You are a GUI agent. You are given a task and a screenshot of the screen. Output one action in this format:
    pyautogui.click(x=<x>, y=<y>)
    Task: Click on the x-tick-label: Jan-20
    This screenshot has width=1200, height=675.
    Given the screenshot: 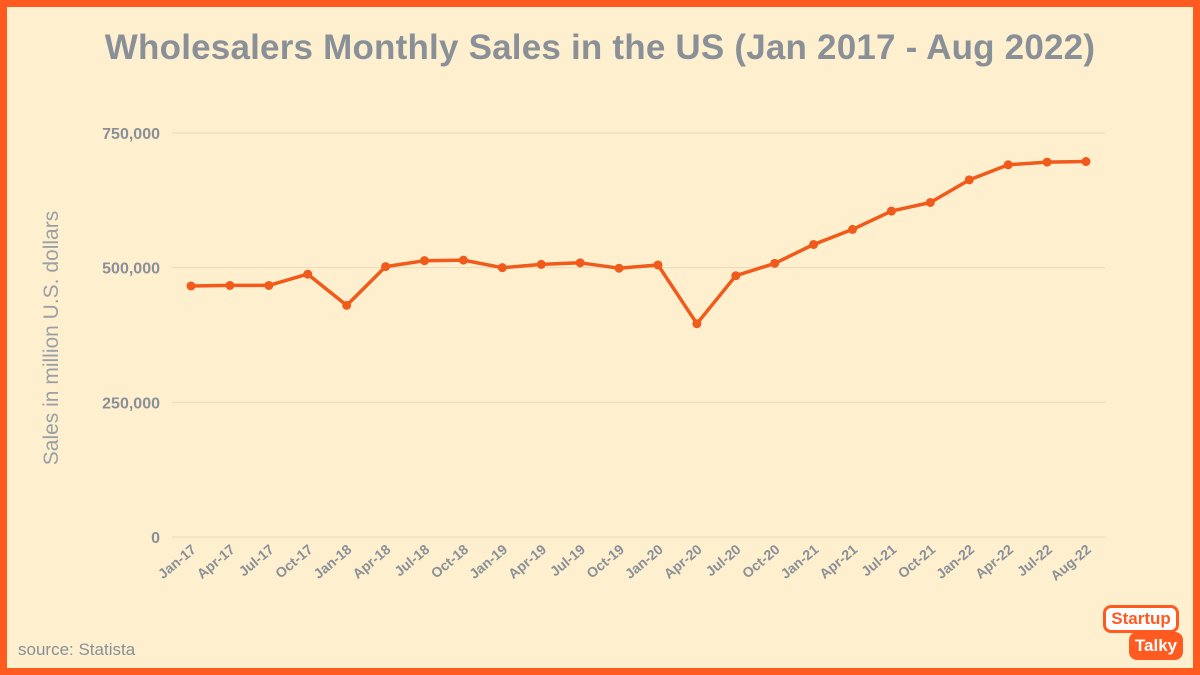 What is the action you would take?
    pyautogui.click(x=644, y=561)
    